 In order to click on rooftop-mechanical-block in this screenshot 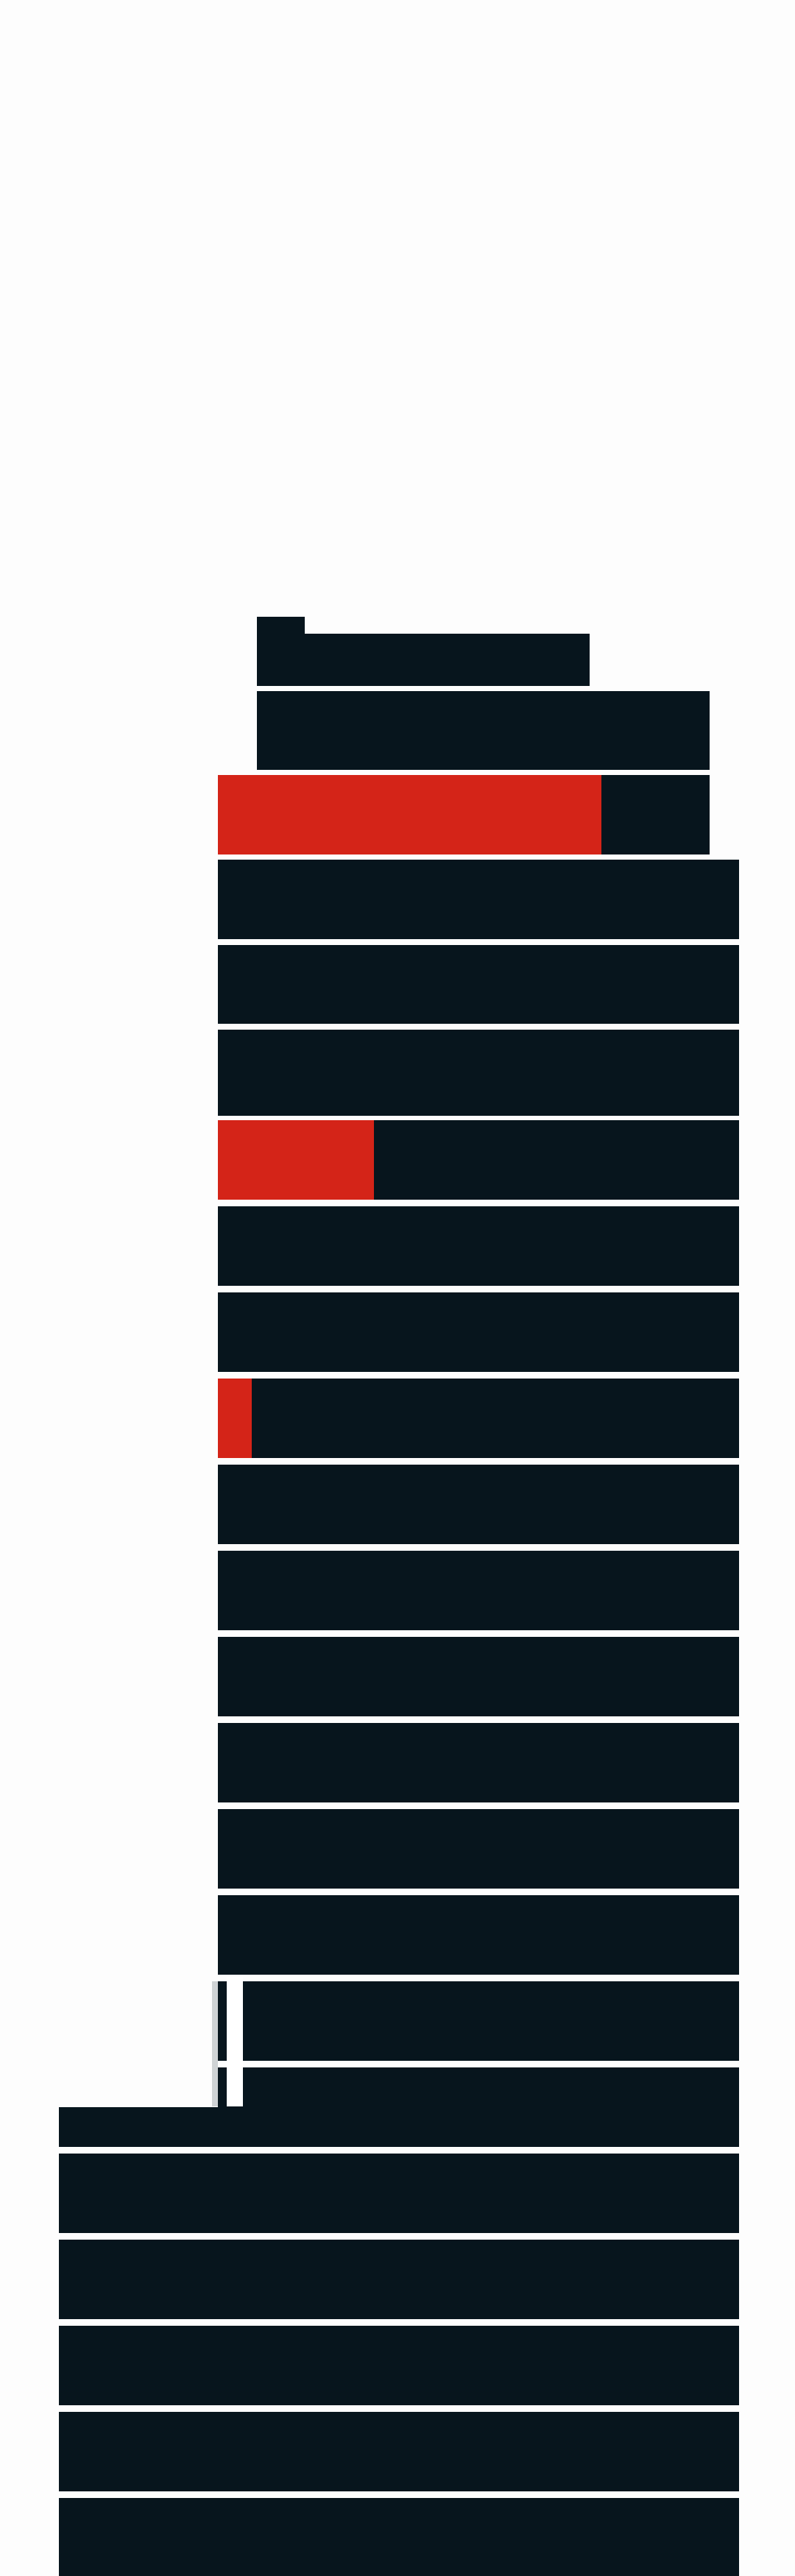, I will do `click(423, 660)`.